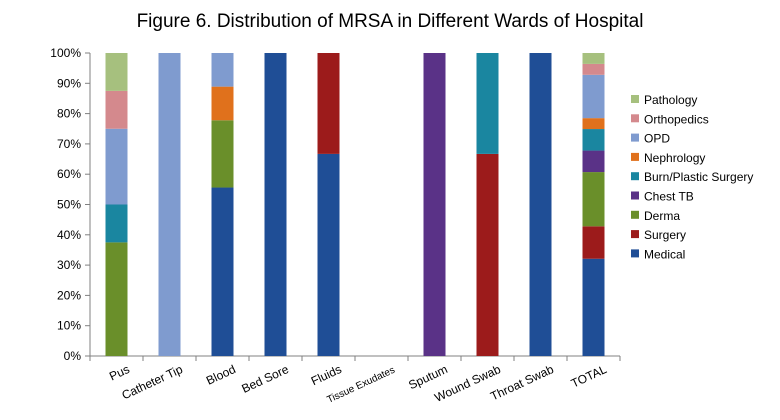 The image size is (780, 420). Describe the element at coordinates (669, 197) in the screenshot. I see `legend-label: Chest TB` at that location.